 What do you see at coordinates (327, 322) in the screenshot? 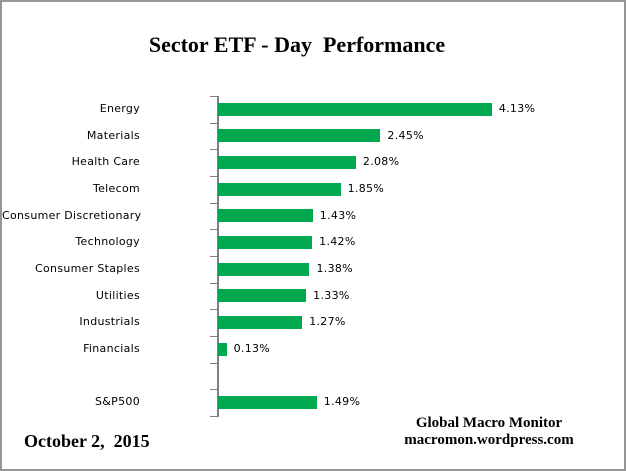
I see `value-label: 1.27%` at bounding box center [327, 322].